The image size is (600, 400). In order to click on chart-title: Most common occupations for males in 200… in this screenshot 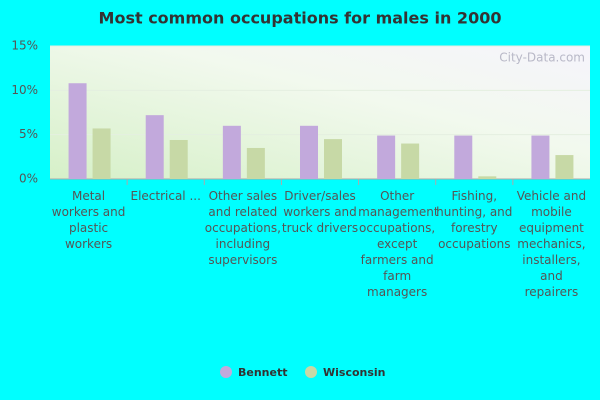, I will do `click(300, 18)`.